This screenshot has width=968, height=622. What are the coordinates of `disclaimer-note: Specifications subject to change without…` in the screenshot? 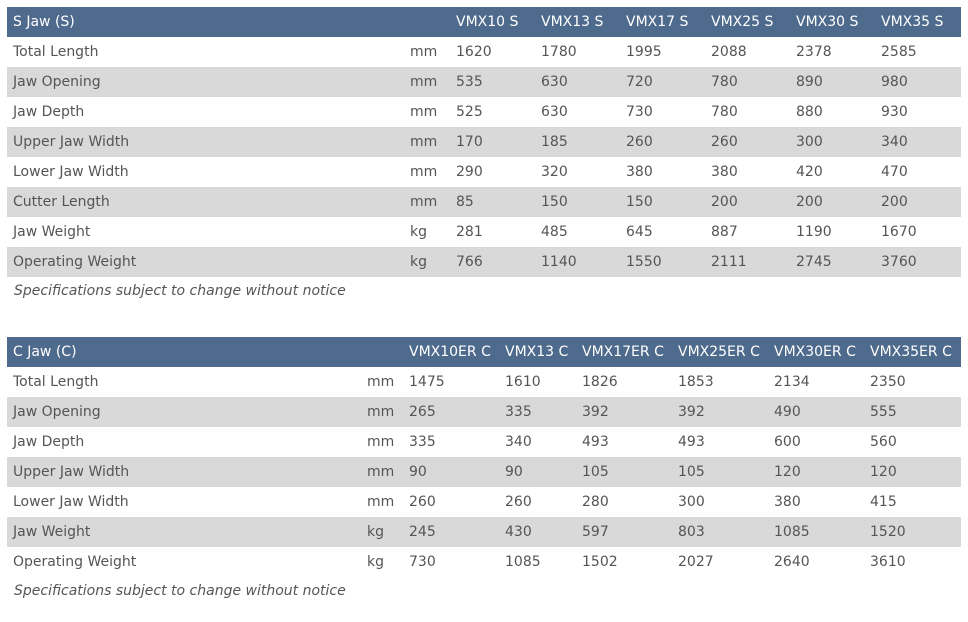 It's located at (180, 591).